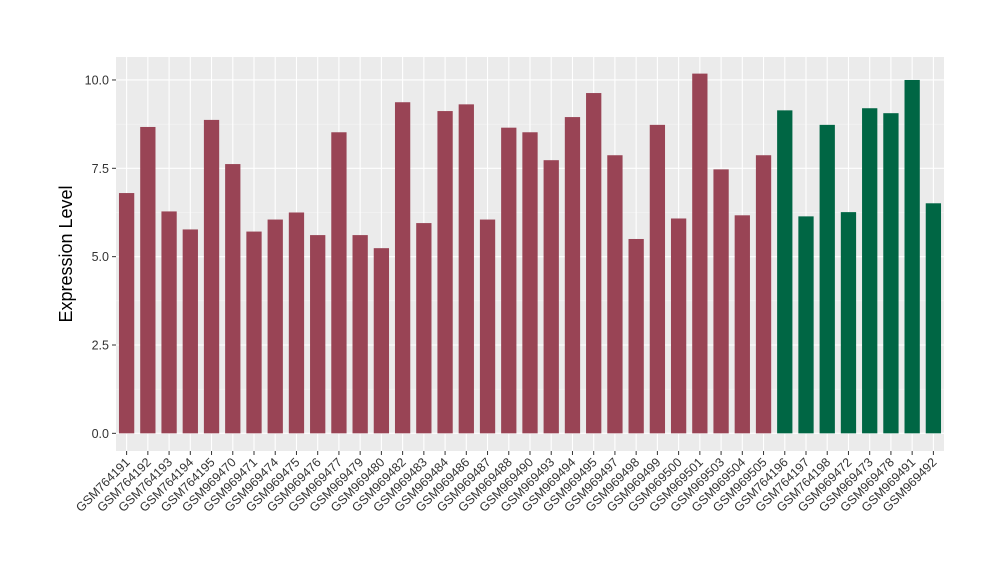  Describe the element at coordinates (100, 345) in the screenshot. I see `y-tick-label: 2.5` at that location.